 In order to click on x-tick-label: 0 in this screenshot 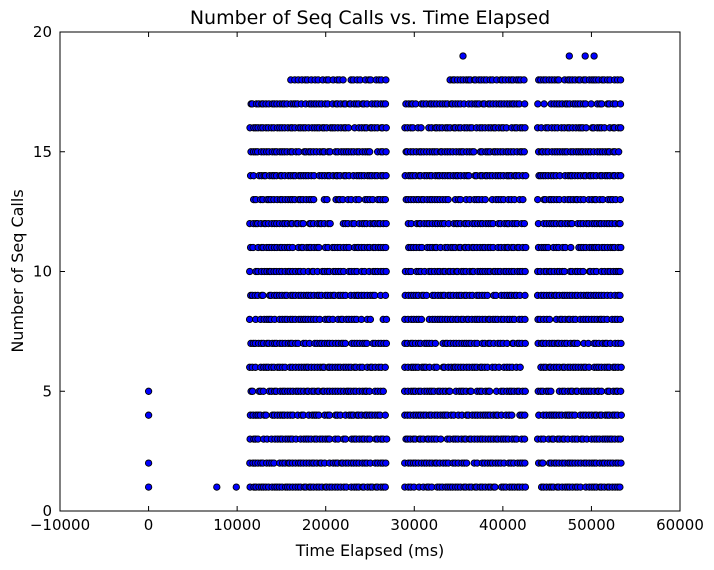, I will do `click(149, 525)`.